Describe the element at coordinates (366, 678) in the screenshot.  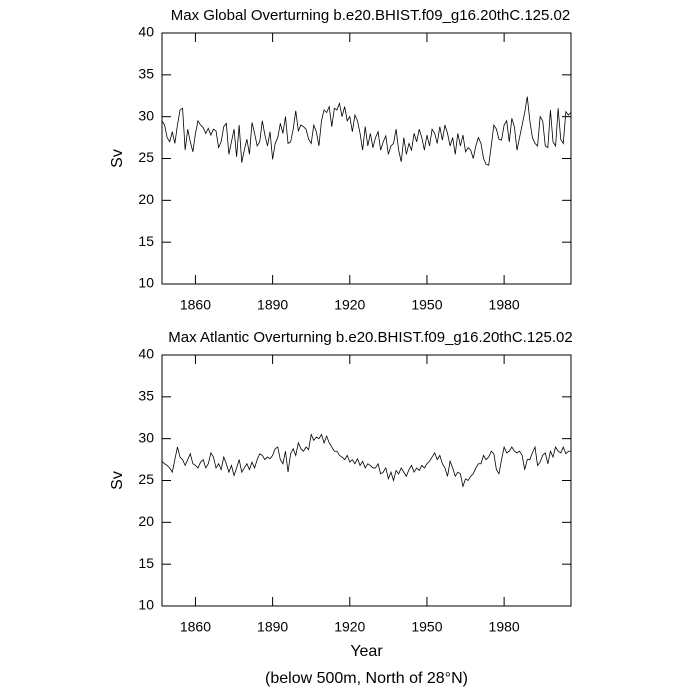
I see `note: (below 500m, North of 28°N)` at that location.